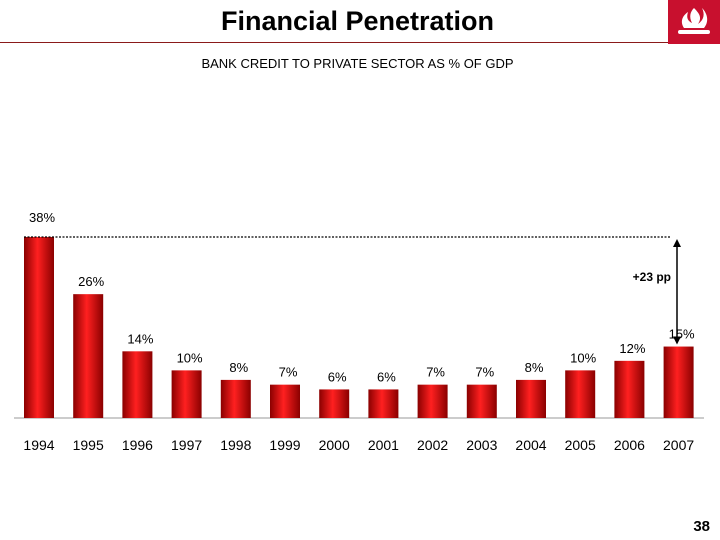 Image resolution: width=720 pixels, height=540 pixels. I want to click on value-label-2003: 7%, so click(484, 372).